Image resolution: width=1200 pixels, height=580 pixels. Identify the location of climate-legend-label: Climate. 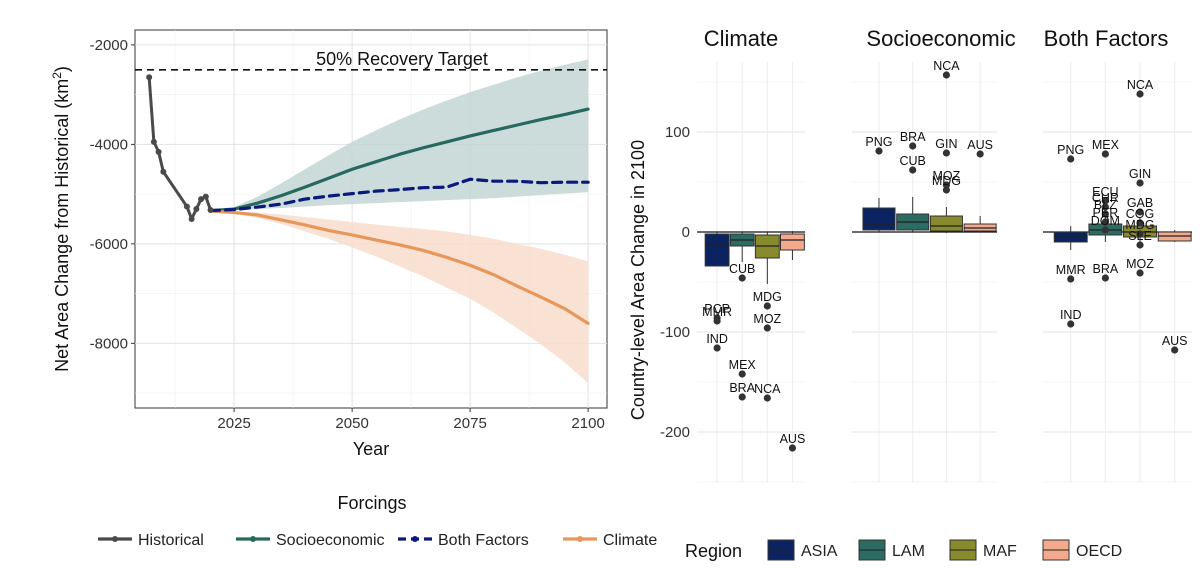
(630, 540).